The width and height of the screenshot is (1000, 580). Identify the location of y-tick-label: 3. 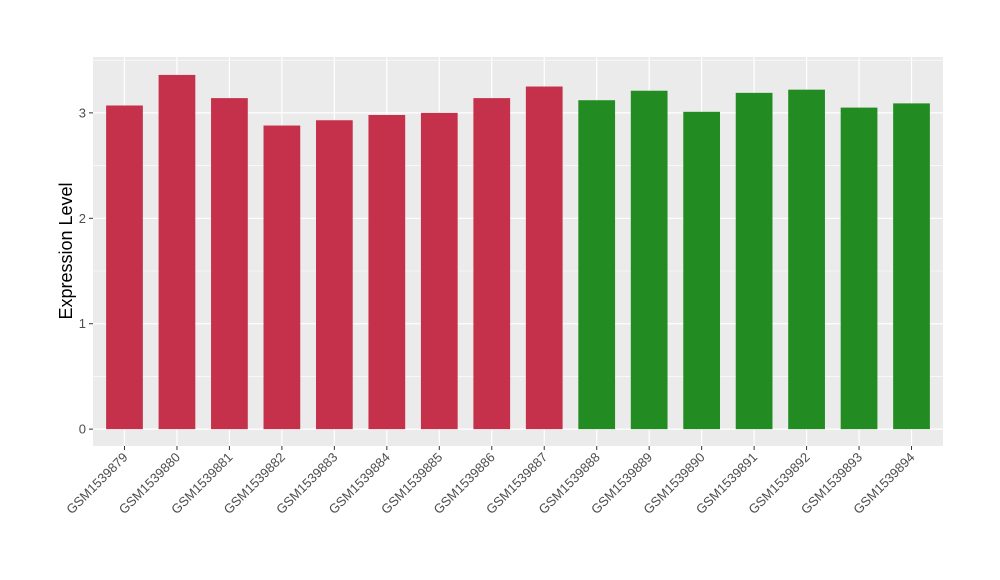
(82, 112).